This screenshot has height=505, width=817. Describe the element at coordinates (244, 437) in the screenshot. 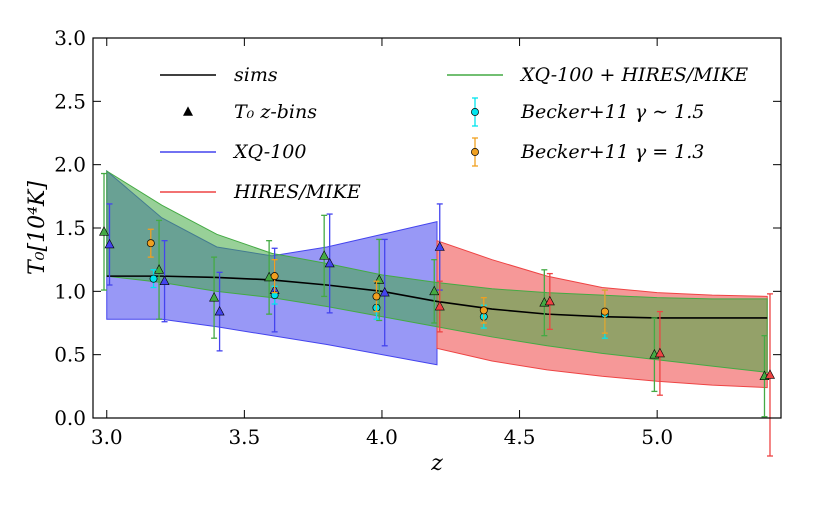

I see `x-tick-label: 3.5` at that location.